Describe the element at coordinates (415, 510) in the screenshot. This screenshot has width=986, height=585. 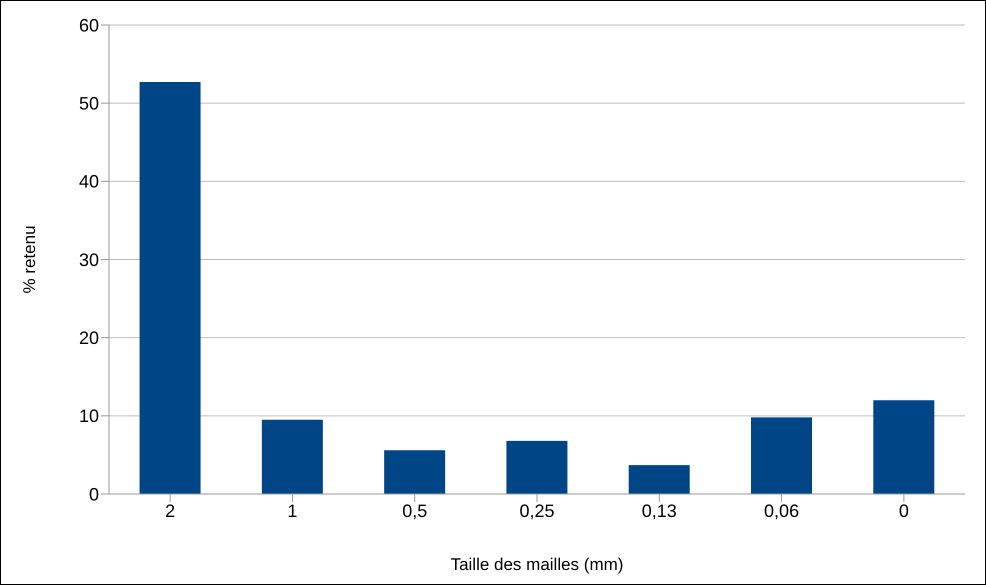
I see `x-tick-label: 0,5` at that location.